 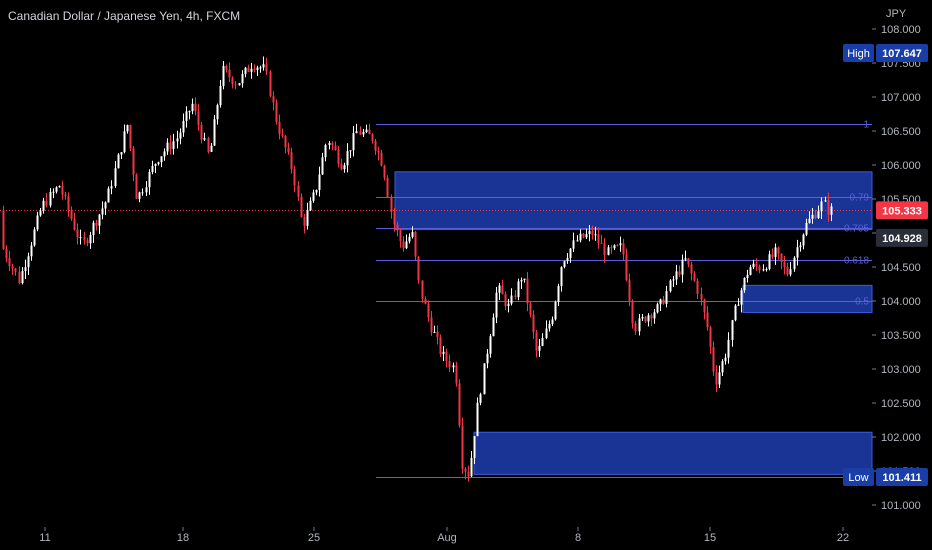 I want to click on y-tick-label: 107.000, so click(x=901, y=98).